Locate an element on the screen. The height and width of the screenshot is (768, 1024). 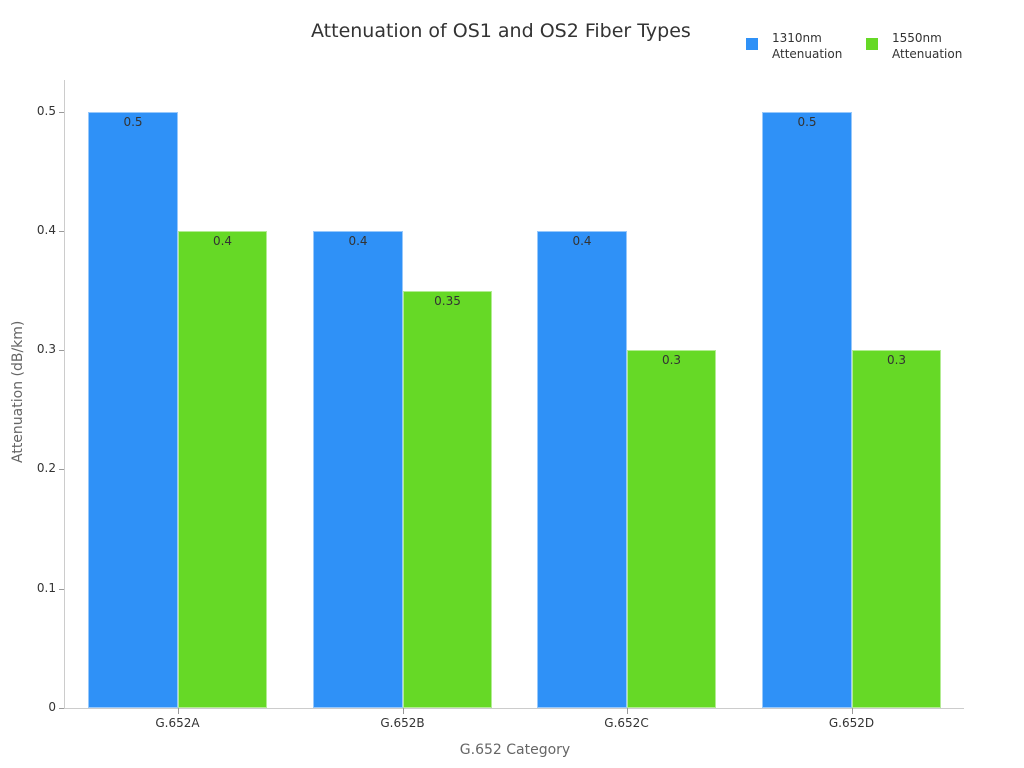
chart-title: Attenuation of OS1 and OS2 Fiber Types is located at coordinates (501, 31).